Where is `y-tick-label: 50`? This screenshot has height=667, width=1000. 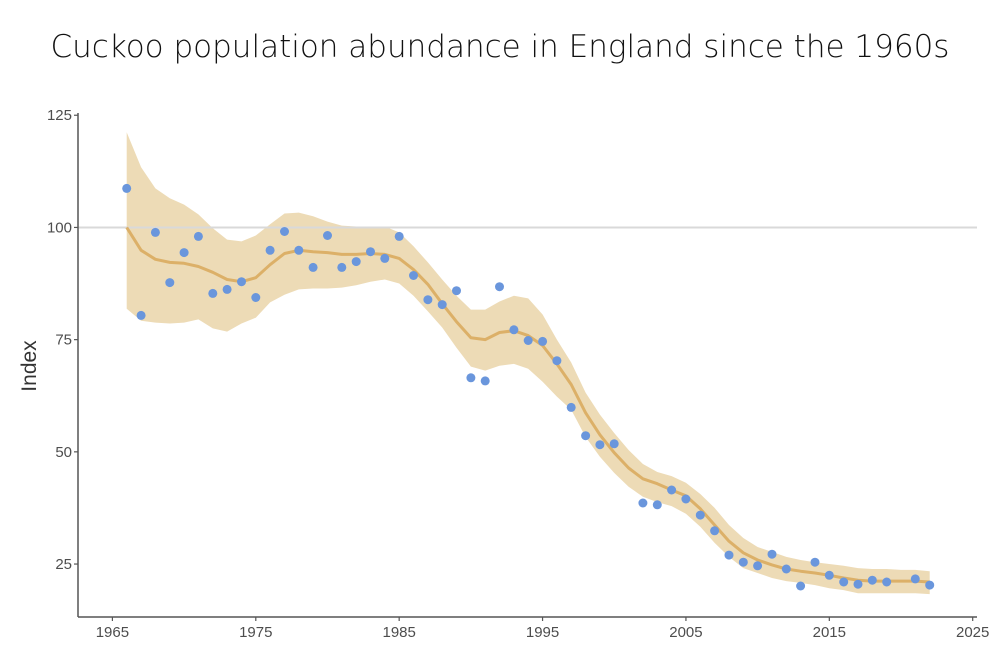
y-tick-label: 50 is located at coordinates (63, 452).